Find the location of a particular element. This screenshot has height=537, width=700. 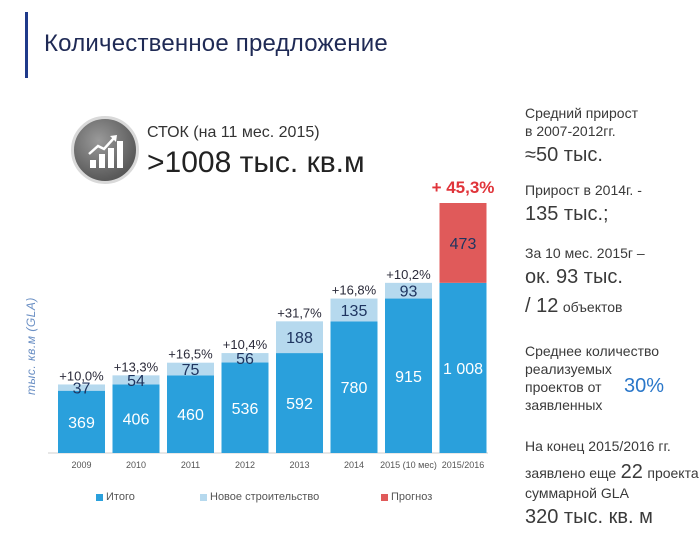

data-label: 54 is located at coordinates (136, 381).